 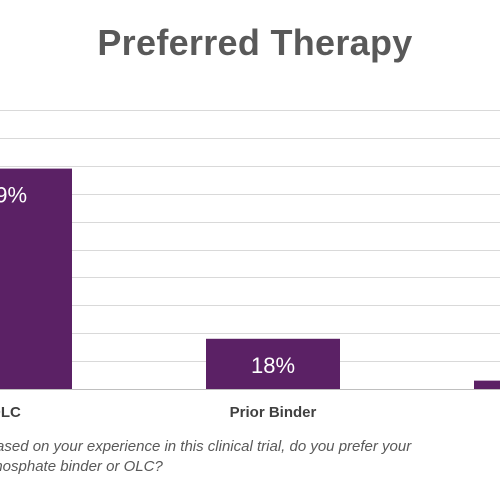 What do you see at coordinates (255, 42) in the screenshot?
I see `chart-title: Preferred Therapy` at bounding box center [255, 42].